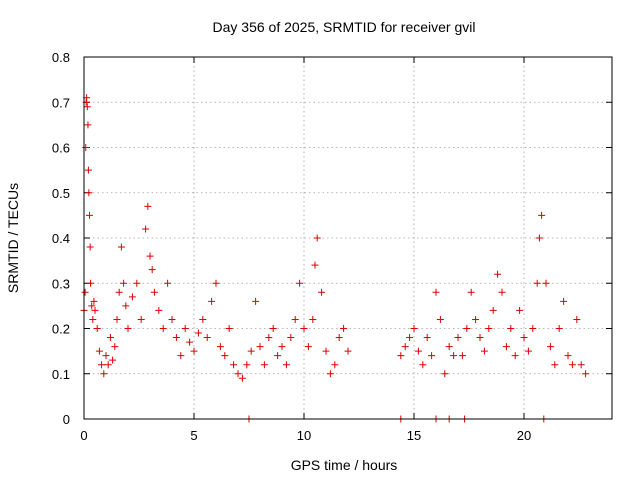 Image resolution: width=640 pixels, height=480 pixels. Describe the element at coordinates (344, 465) in the screenshot. I see `x-axis-label: GPS time / hours` at that location.